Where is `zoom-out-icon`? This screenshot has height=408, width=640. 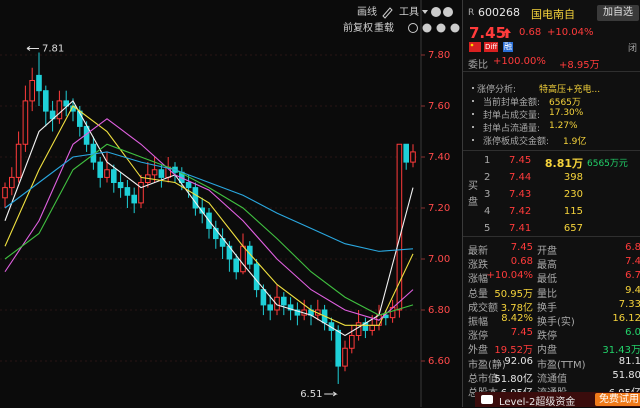
zoom-out-icon is located at coordinates (441, 28).